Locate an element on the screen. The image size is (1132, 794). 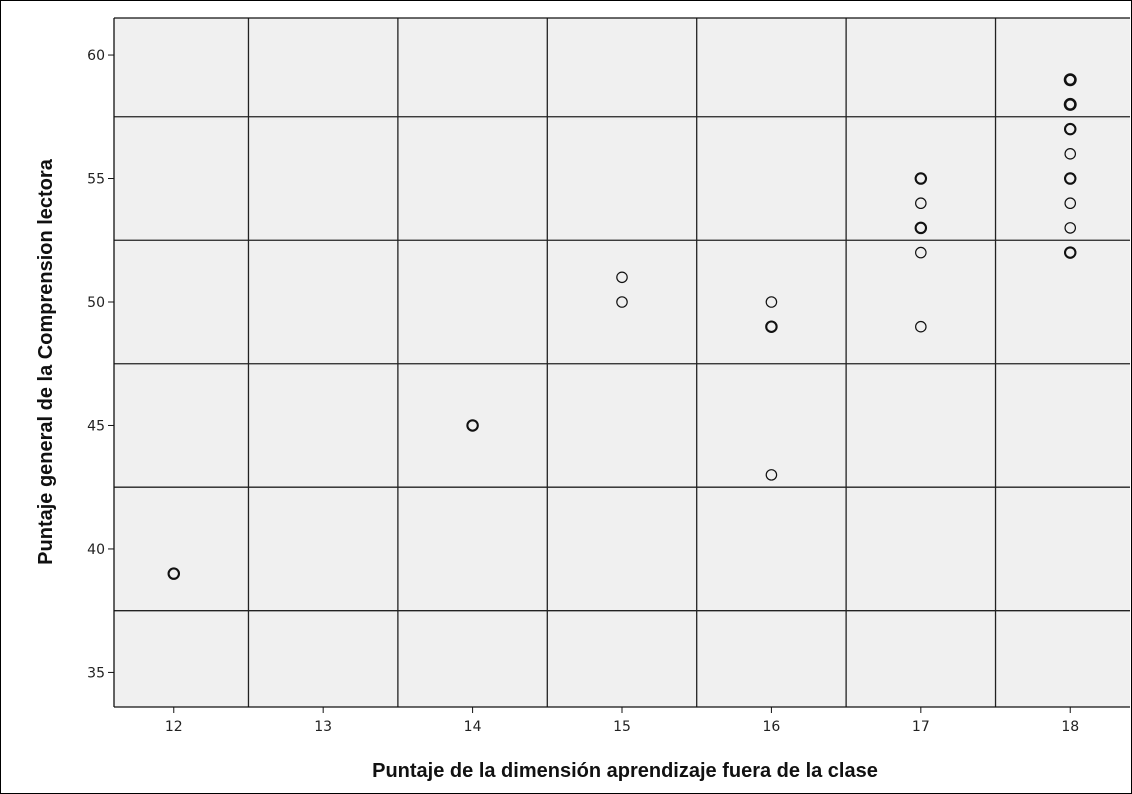
x-tick-label: 15 is located at coordinates (622, 727).